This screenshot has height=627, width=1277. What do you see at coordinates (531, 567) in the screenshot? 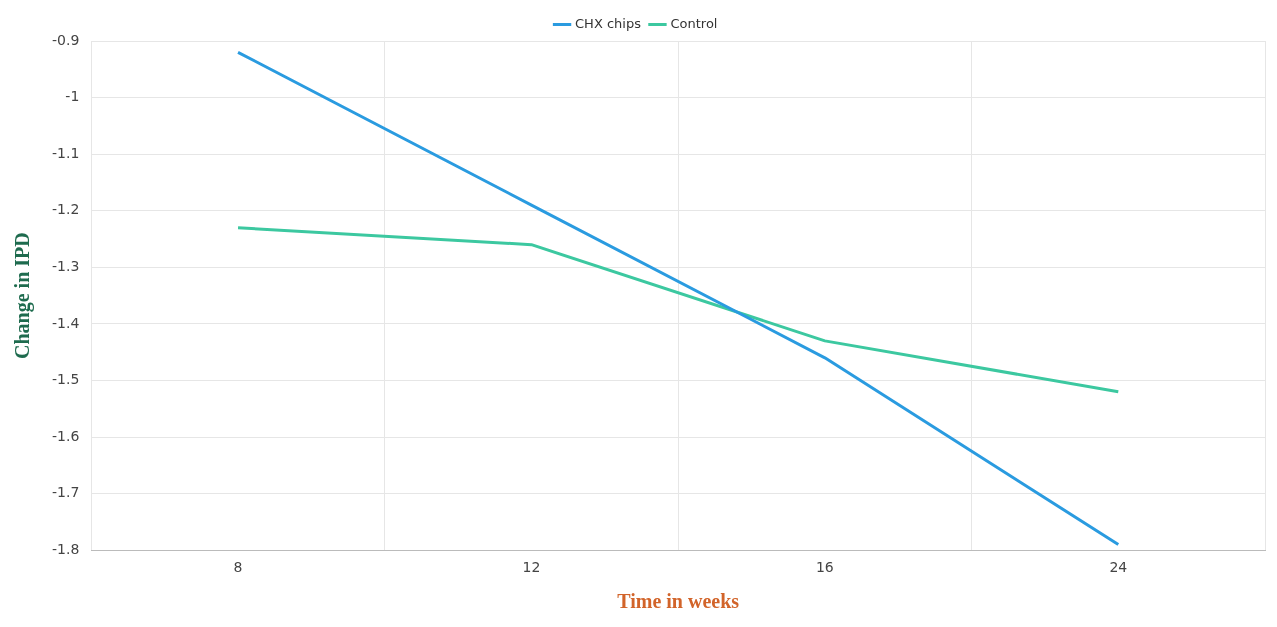
I see `x-tick-label: 12` at bounding box center [531, 567].